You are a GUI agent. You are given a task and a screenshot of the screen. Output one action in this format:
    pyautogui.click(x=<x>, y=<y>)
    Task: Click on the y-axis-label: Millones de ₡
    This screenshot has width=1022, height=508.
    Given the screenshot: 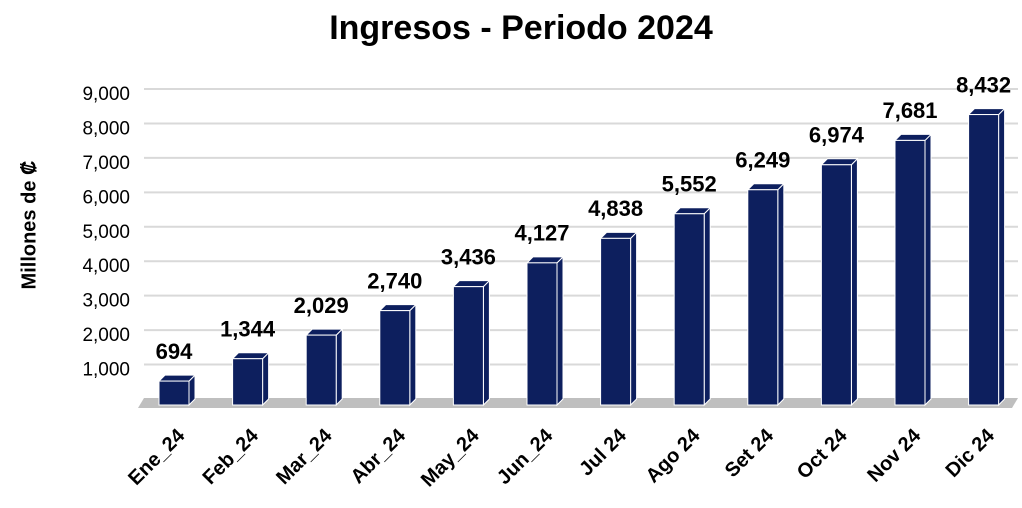 What is the action you would take?
    pyautogui.click(x=29, y=225)
    